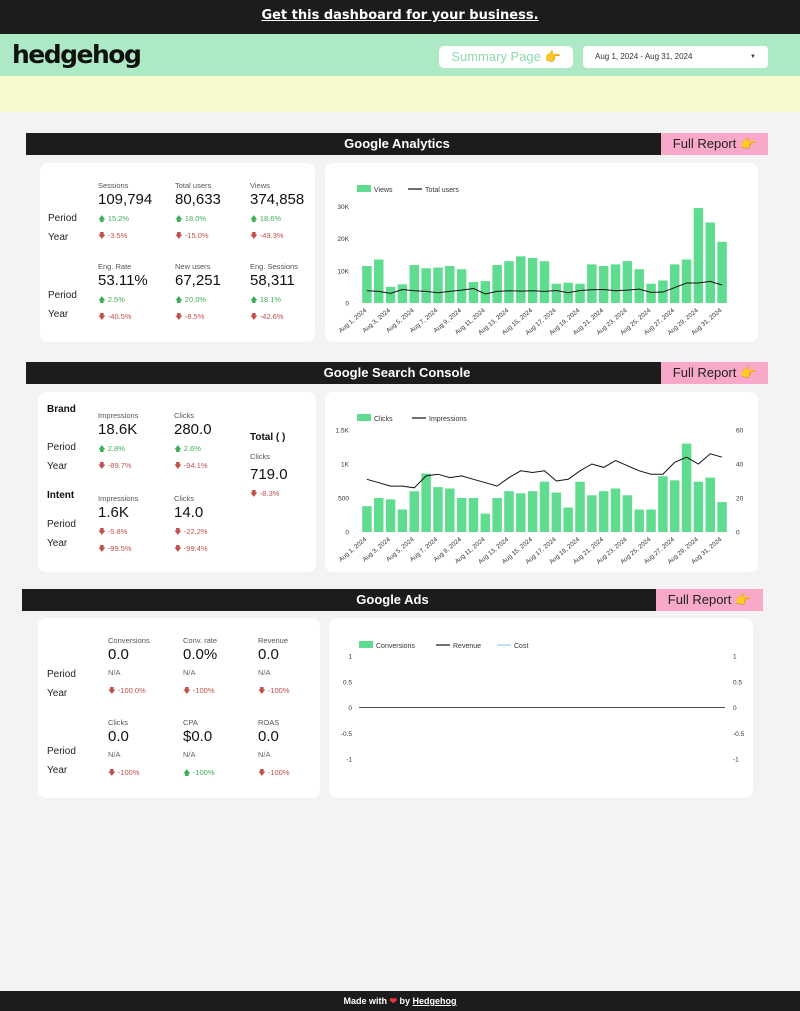  I want to click on total-label: Total ( ), so click(268, 437).